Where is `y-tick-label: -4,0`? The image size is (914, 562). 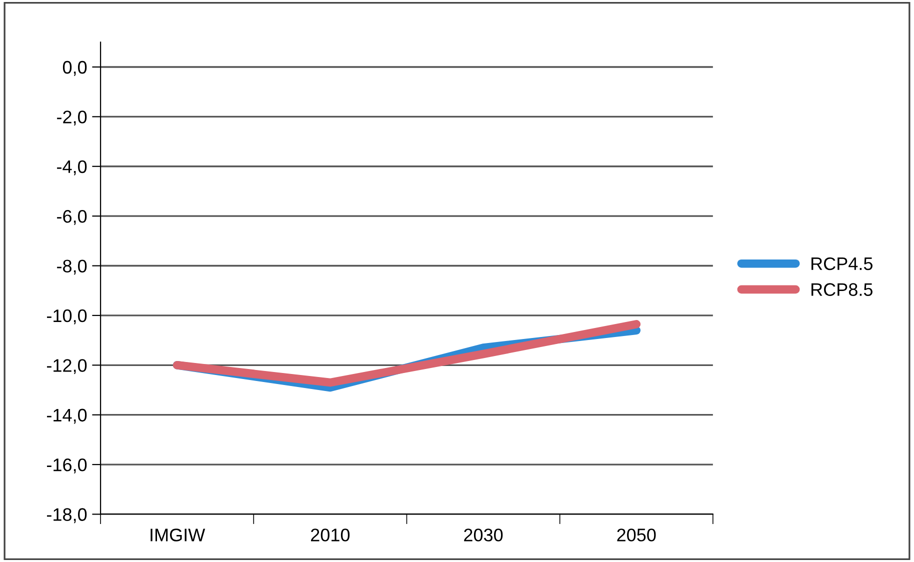
y-tick-label: -4,0 is located at coordinates (72, 168).